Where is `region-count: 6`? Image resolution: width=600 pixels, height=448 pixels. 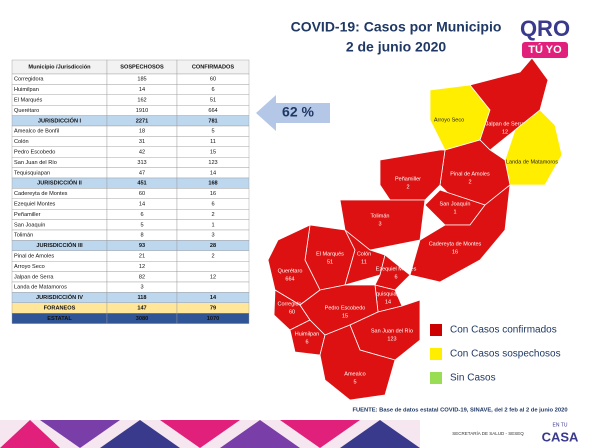 region-count: 6 is located at coordinates (395, 277).